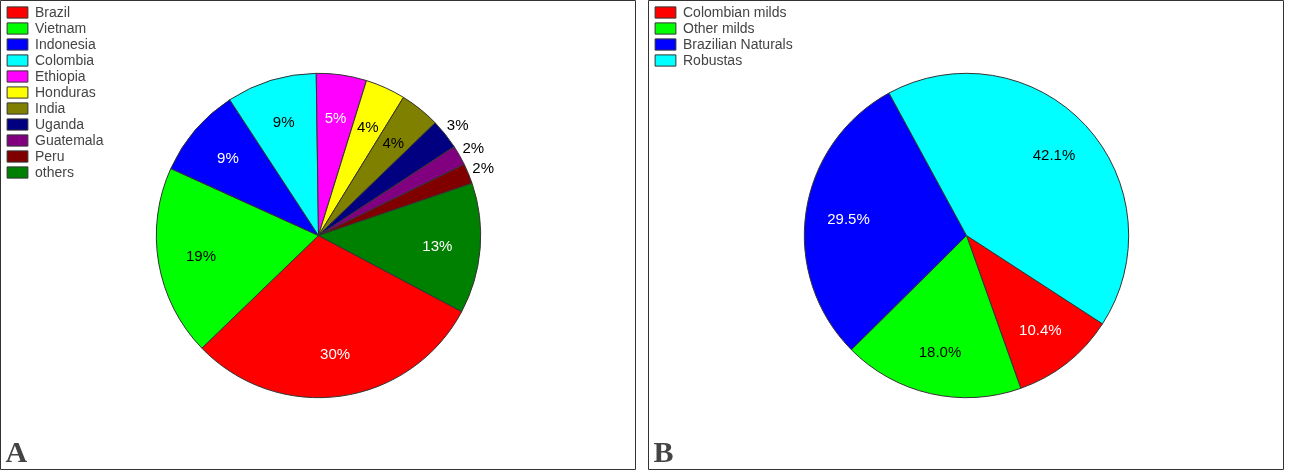 This screenshot has width=1296, height=474. What do you see at coordinates (738, 44) in the screenshot?
I see `legend-label: Brazilian Naturals` at bounding box center [738, 44].